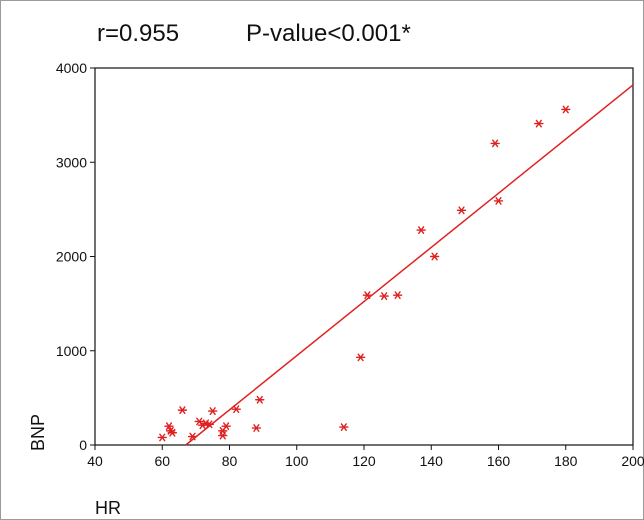 Image resolution: width=644 pixels, height=520 pixels. What do you see at coordinates (432, 461) in the screenshot?
I see `x-tick-label: 140` at bounding box center [432, 461].